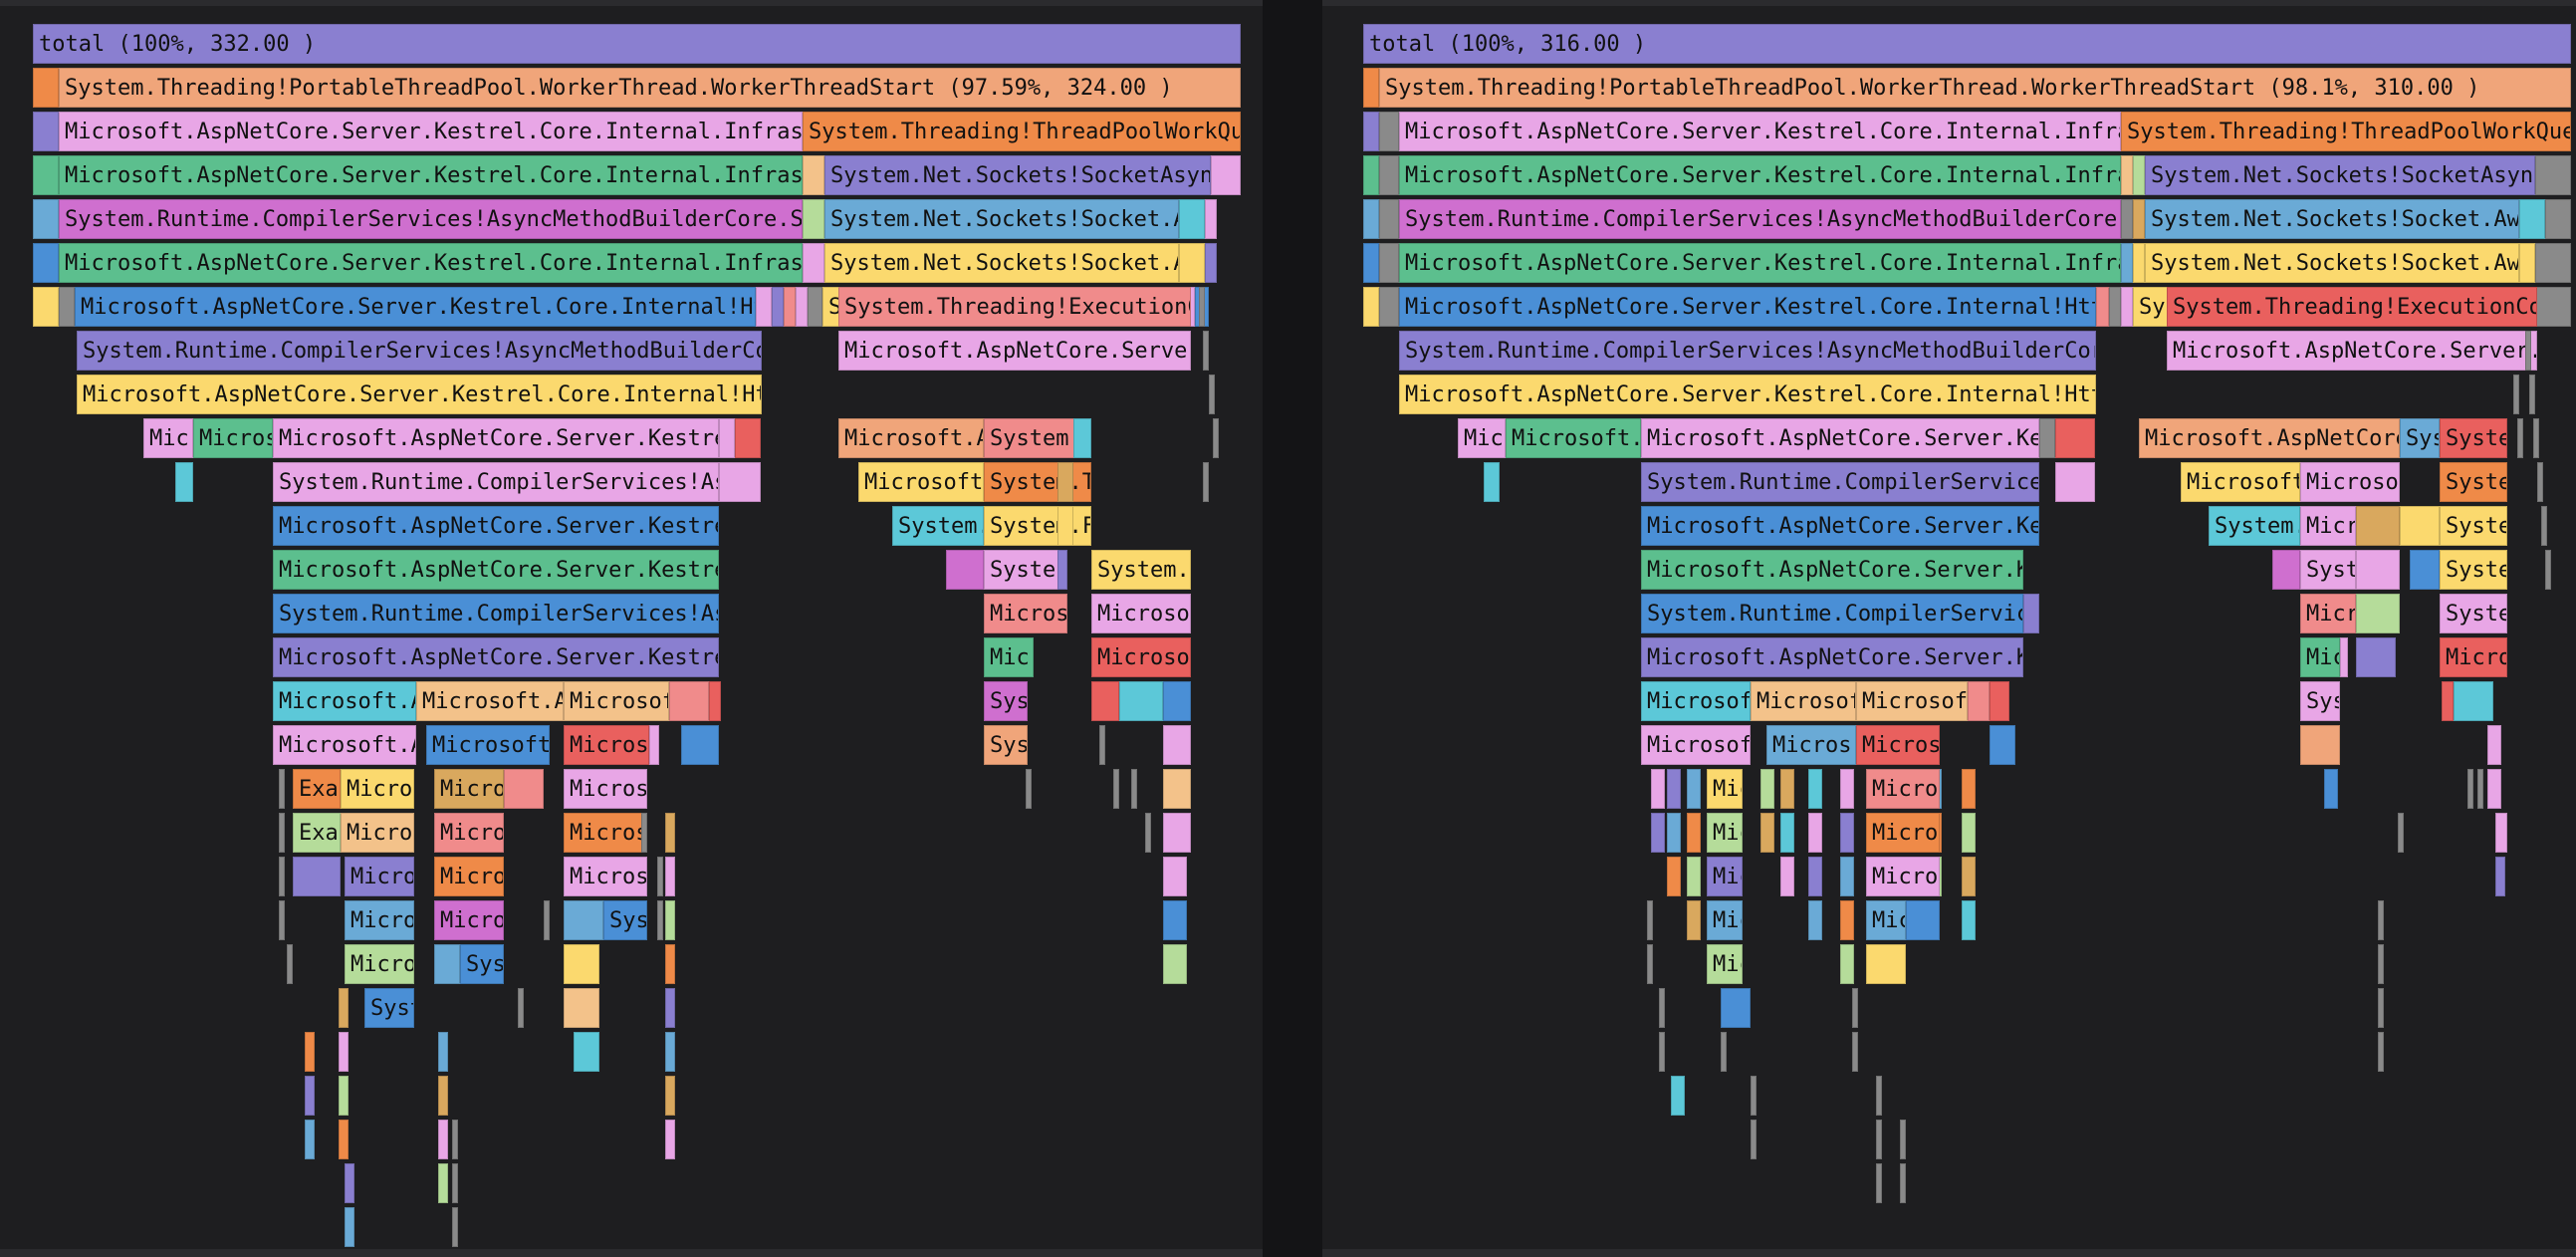 The image size is (2576, 1257). What do you see at coordinates (1141, 613) in the screenshot?
I see `flame-frame: Microsof` at bounding box center [1141, 613].